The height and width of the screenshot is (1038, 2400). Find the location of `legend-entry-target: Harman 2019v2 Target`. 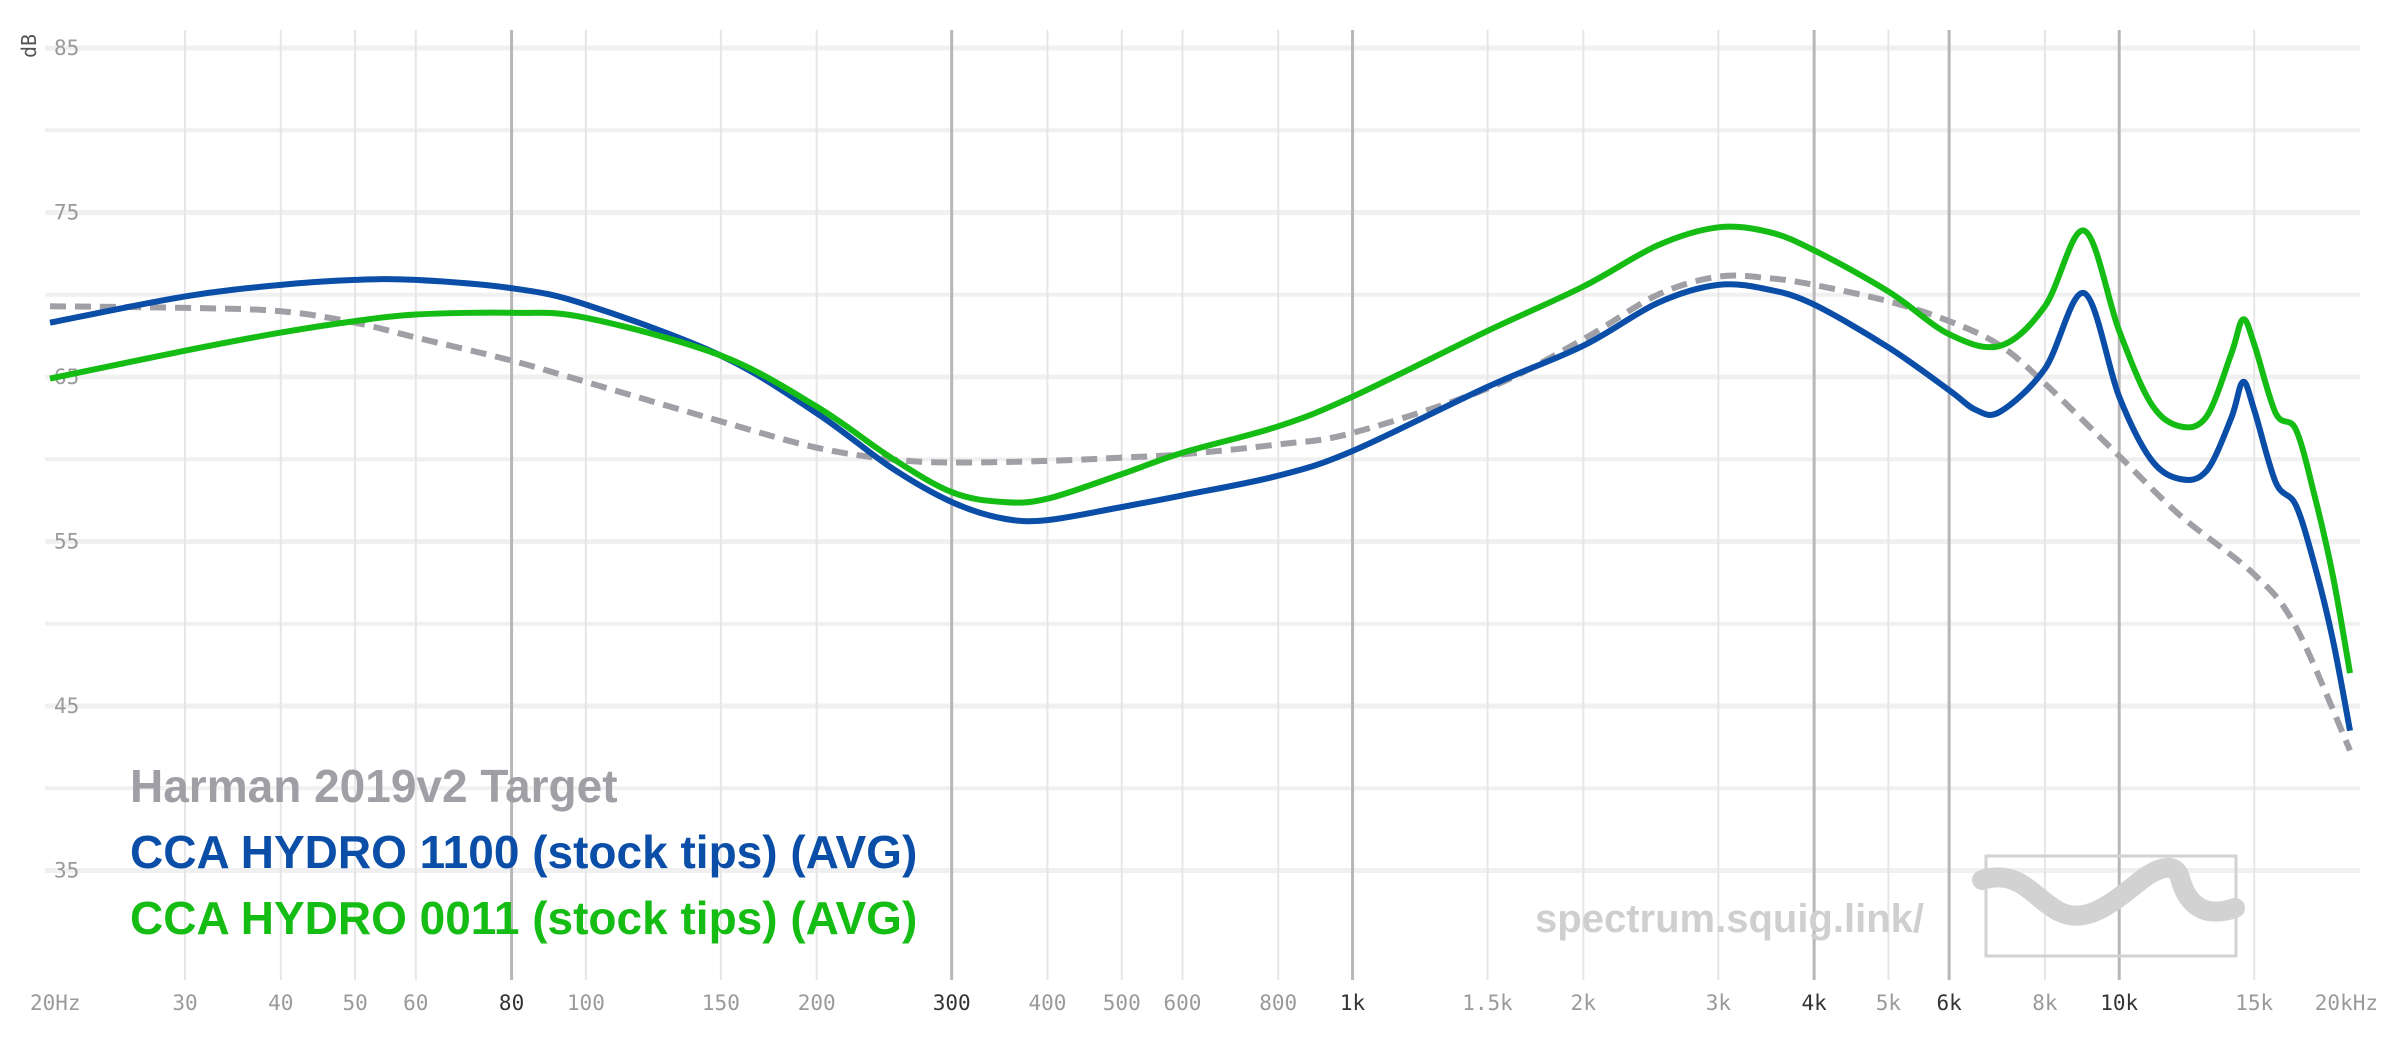

legend-entry-target: Harman 2019v2 Target is located at coordinates (374, 786).